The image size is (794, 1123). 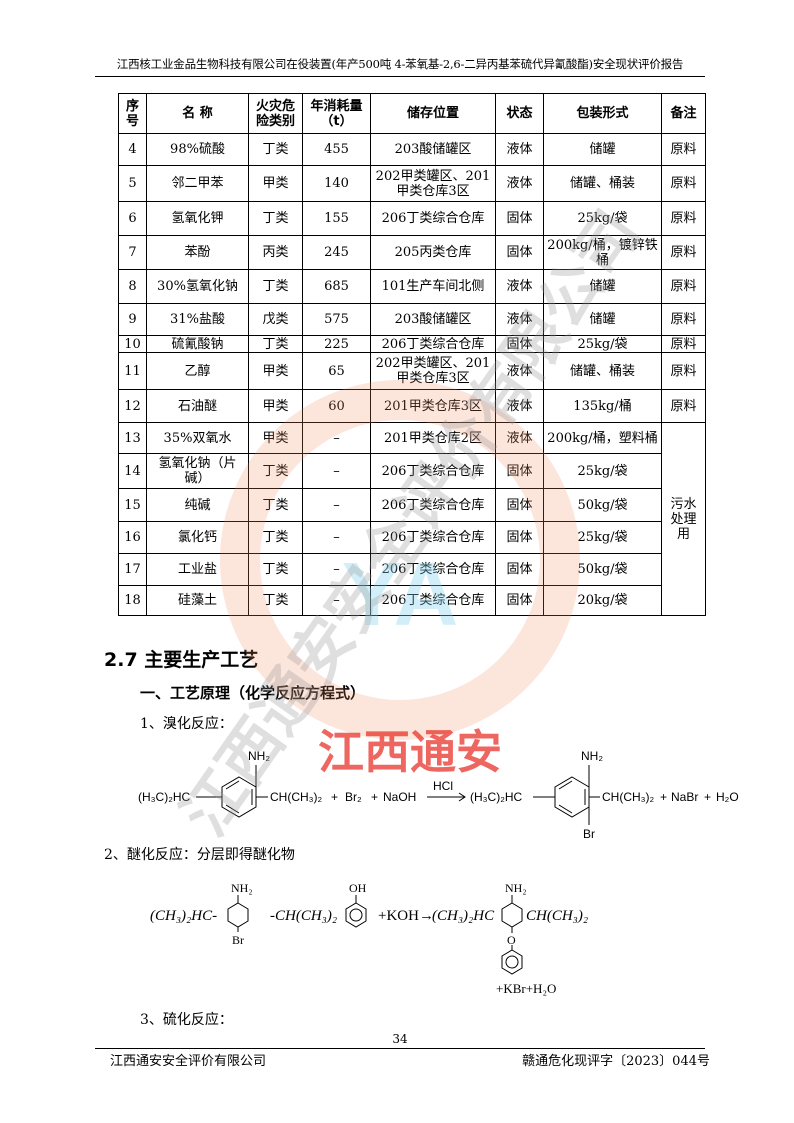 I want to click on table-cell: 60, so click(x=336, y=406).